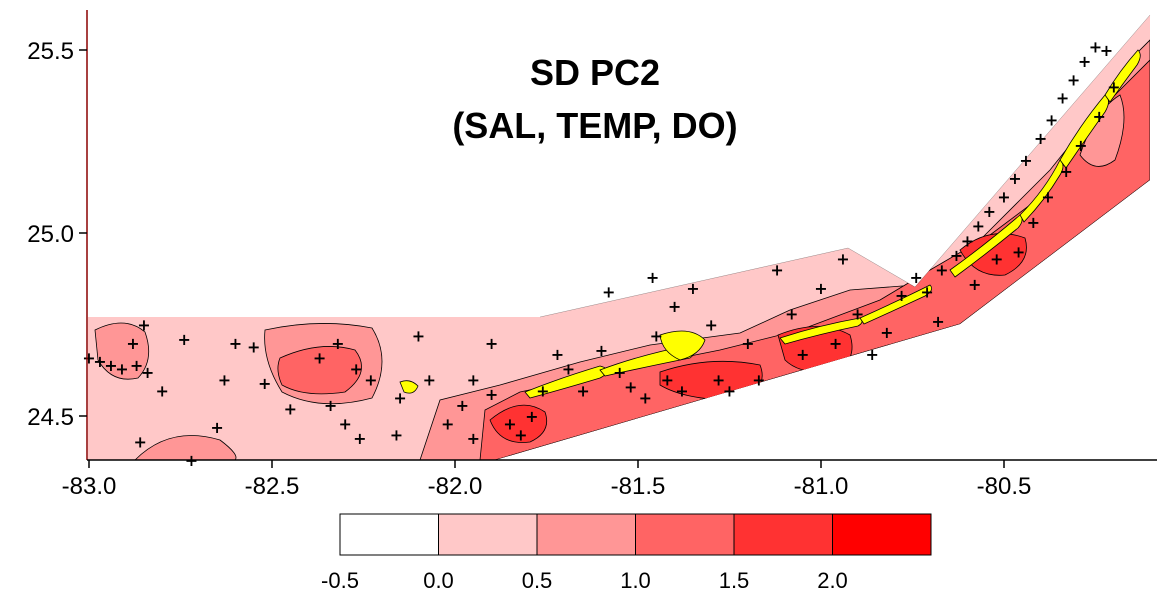 Image resolution: width=1157 pixels, height=600 pixels. Describe the element at coordinates (594, 125) in the screenshot. I see `chart-title-line-2: (SAL, TEMP, DO)` at that location.